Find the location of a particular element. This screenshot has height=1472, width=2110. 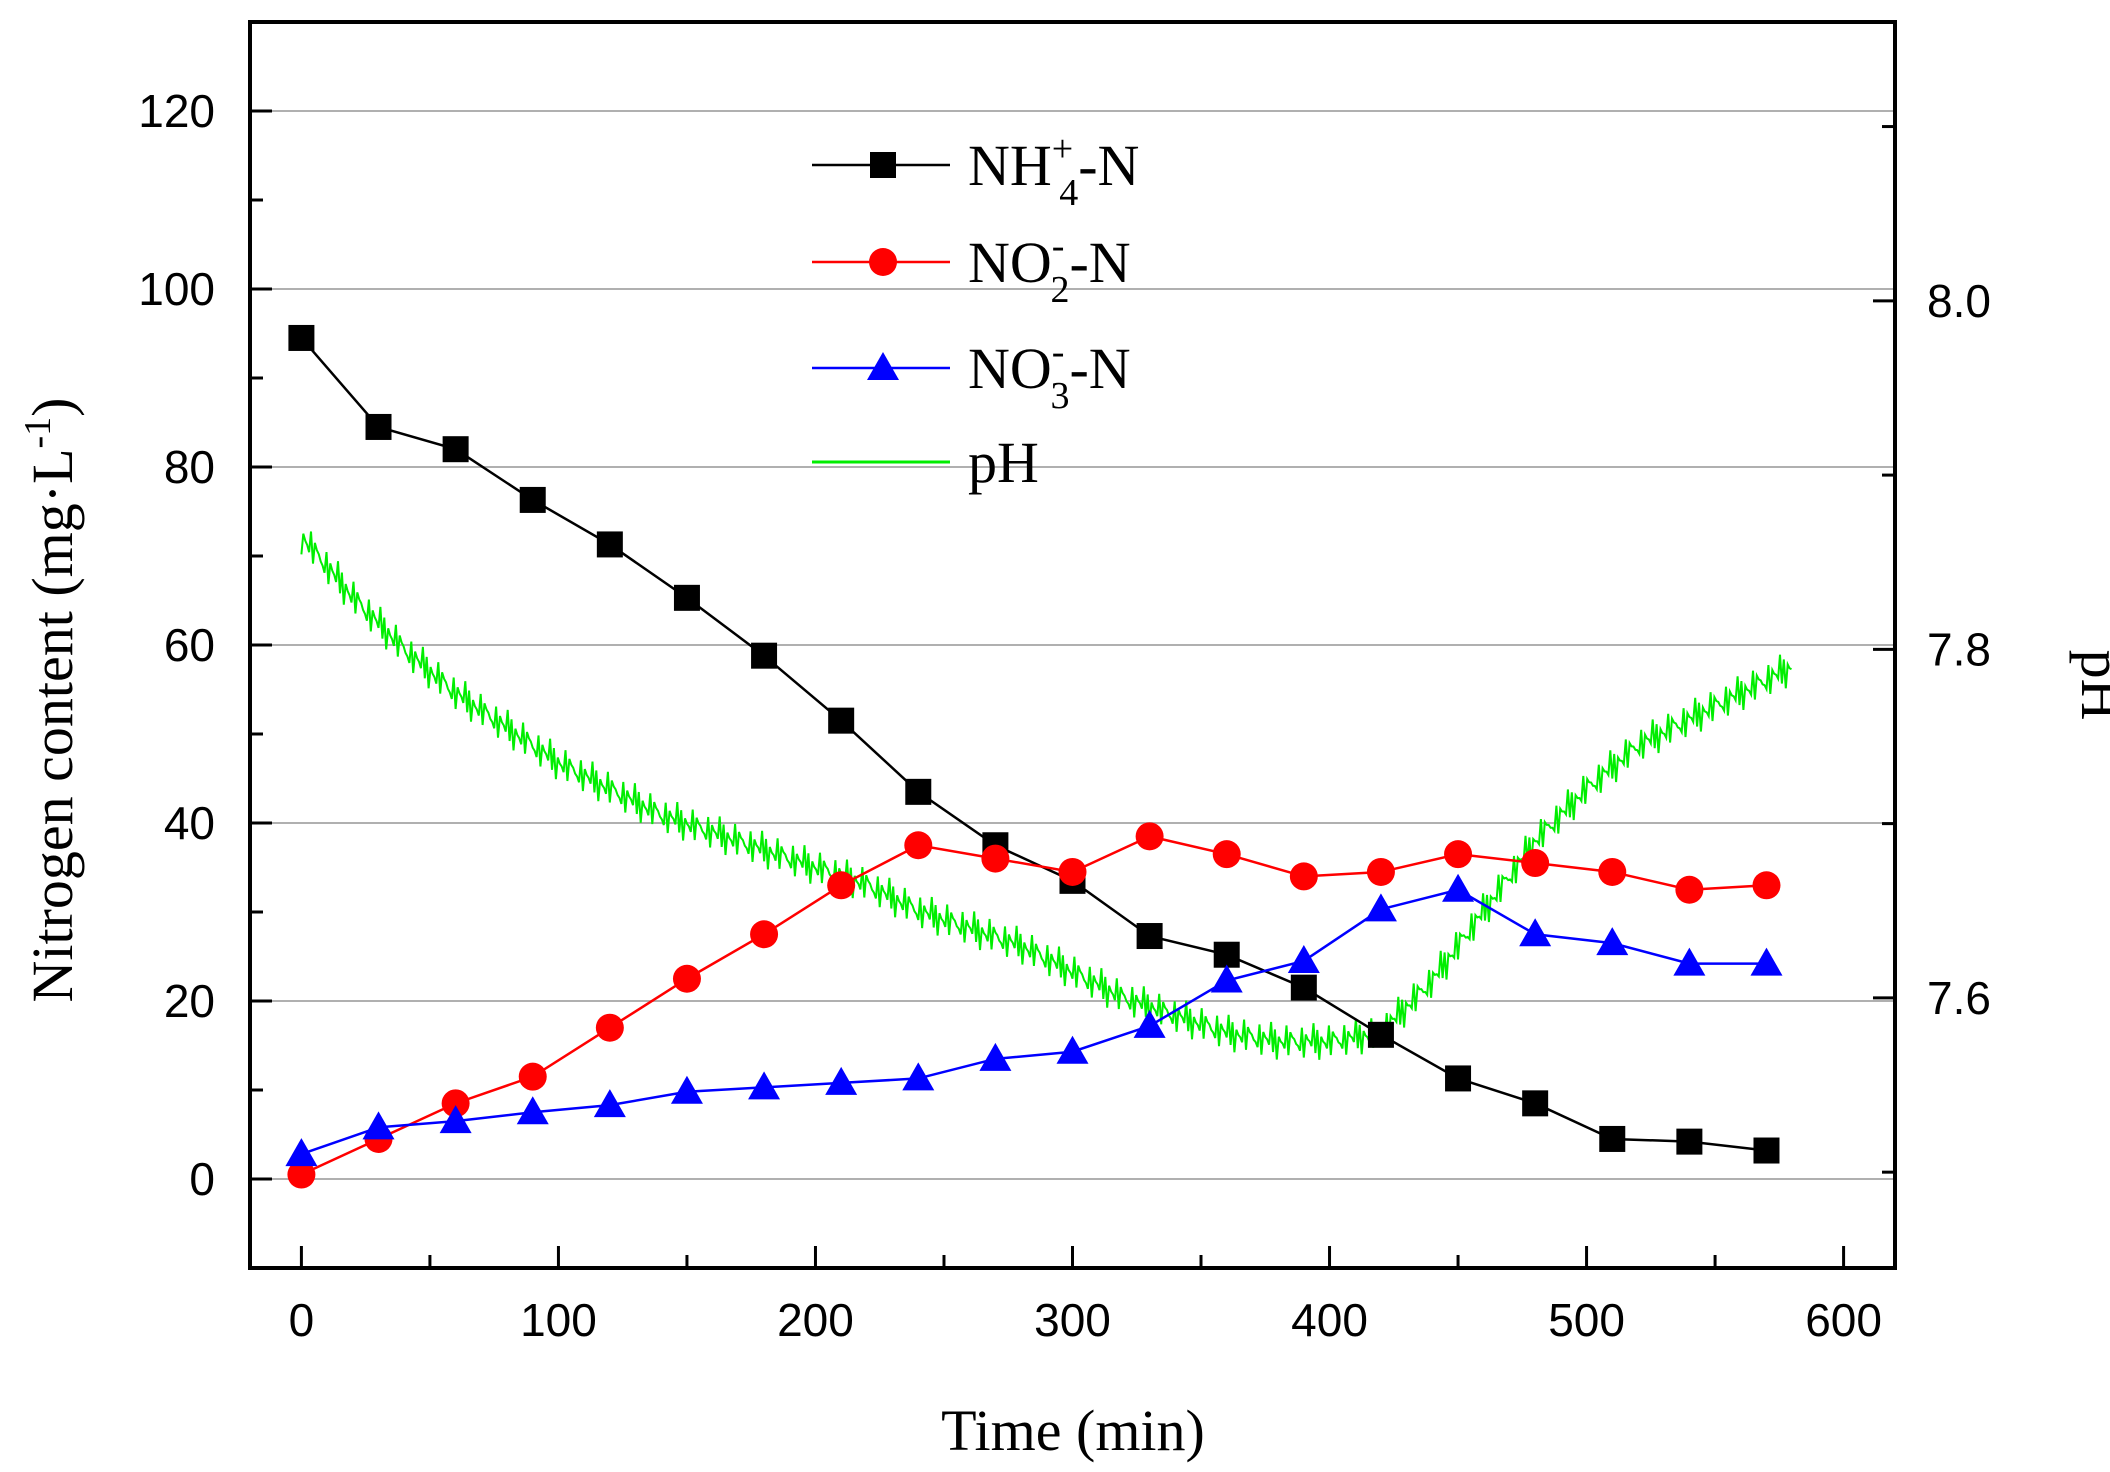

y-tick-label: 80 is located at coordinates (189, 467).